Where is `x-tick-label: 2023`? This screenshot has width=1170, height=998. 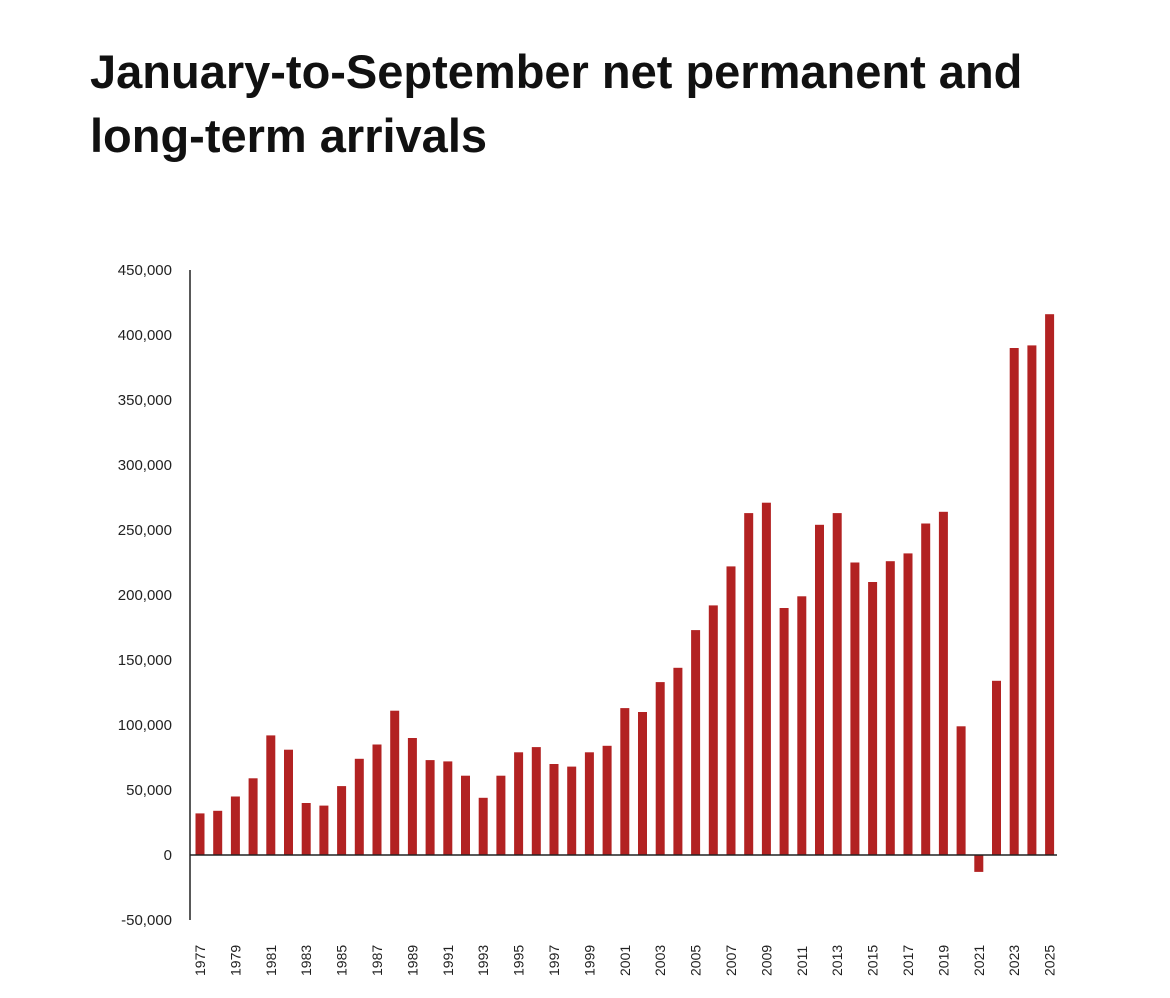 x-tick-label: 2023 is located at coordinates (1014, 960).